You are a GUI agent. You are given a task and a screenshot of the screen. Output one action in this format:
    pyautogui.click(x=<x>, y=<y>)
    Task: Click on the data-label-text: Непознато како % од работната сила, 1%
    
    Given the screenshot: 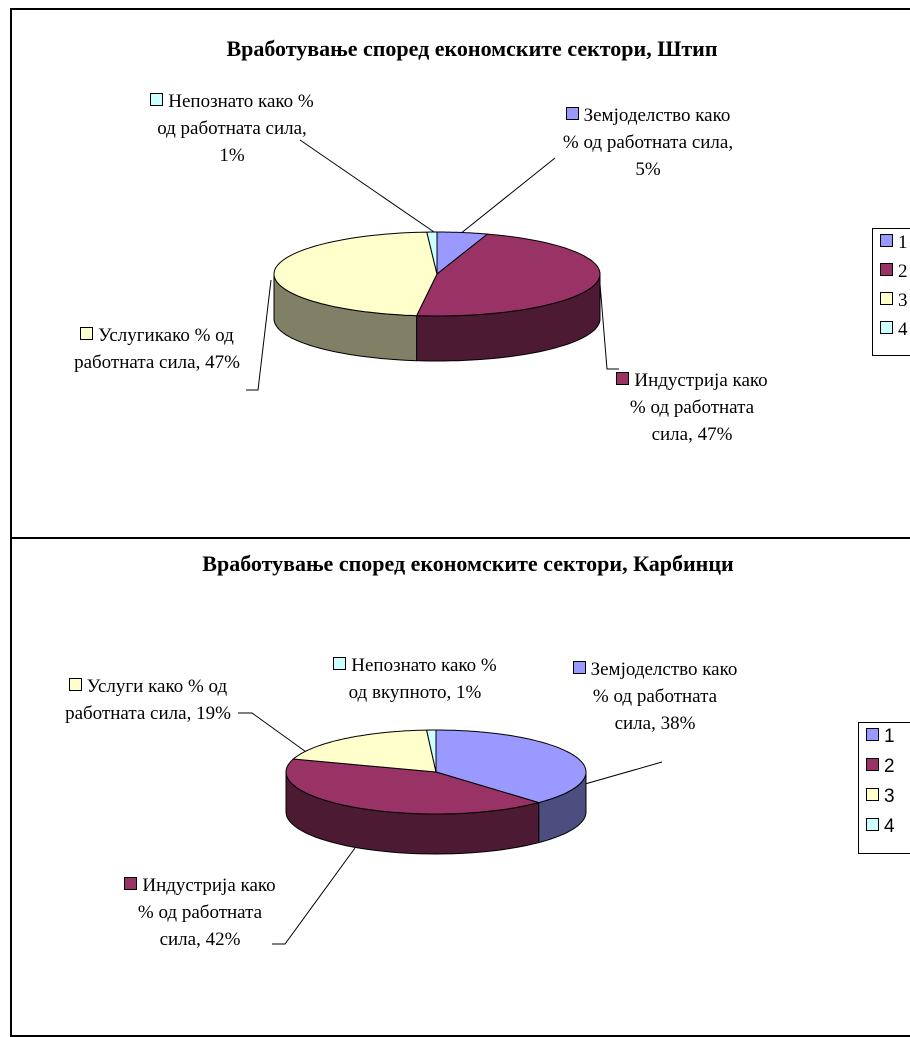 What is the action you would take?
    pyautogui.click(x=235, y=128)
    